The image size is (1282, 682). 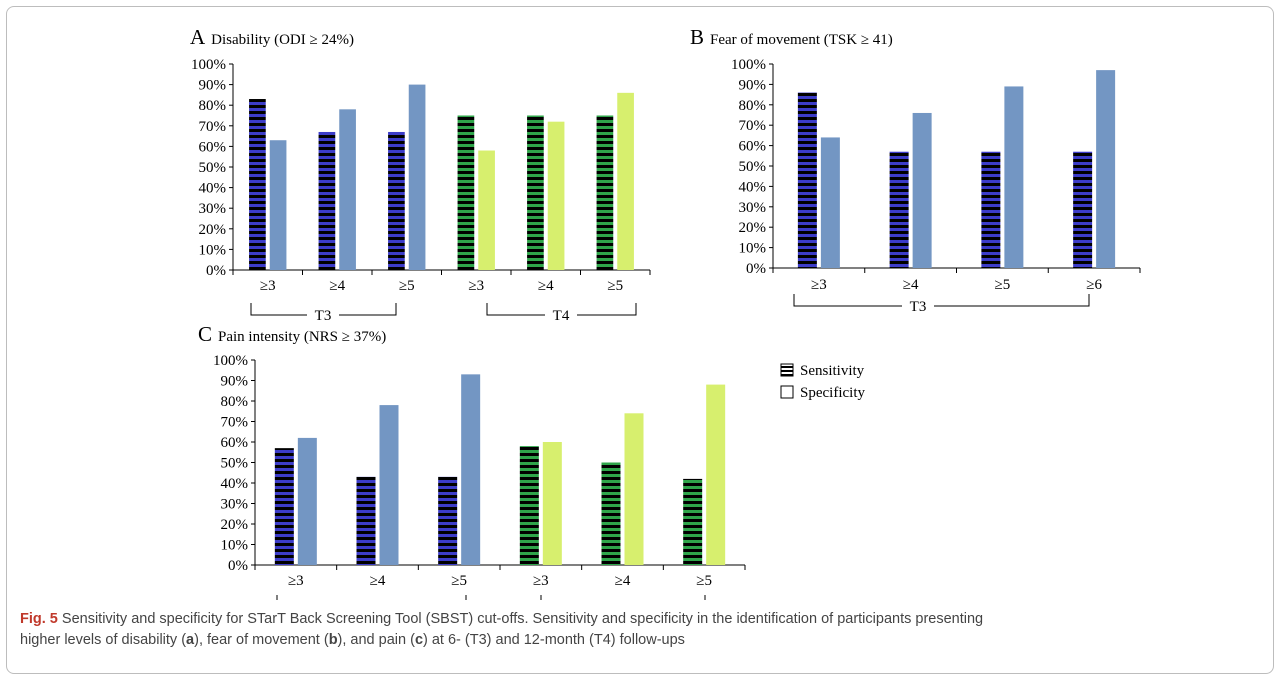 What do you see at coordinates (697, 37) in the screenshot?
I see `panel-letter: B` at bounding box center [697, 37].